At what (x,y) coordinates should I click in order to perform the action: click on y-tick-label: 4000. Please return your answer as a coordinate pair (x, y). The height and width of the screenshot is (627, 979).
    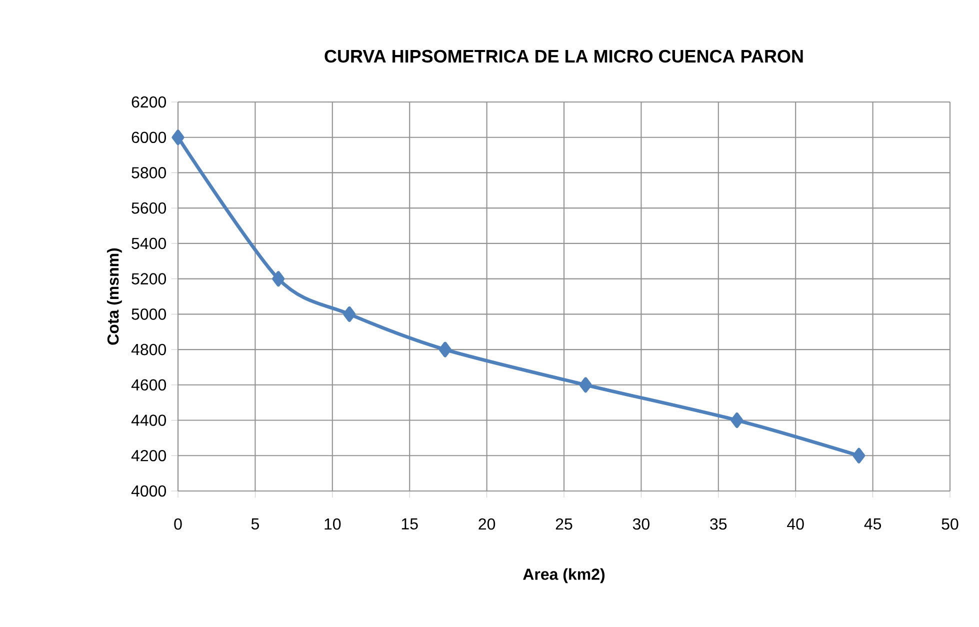
    Looking at the image, I should click on (148, 491).